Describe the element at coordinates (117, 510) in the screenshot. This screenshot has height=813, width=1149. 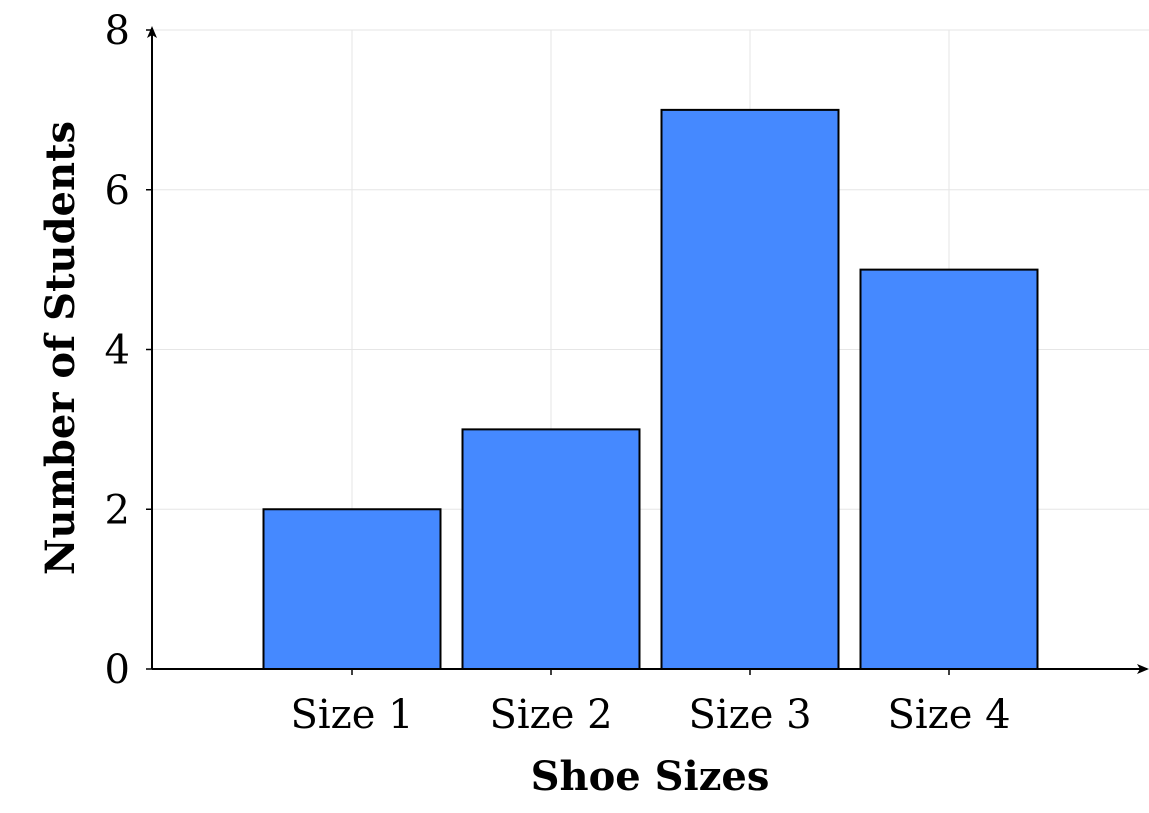
I see `y-tick-label: 2` at that location.